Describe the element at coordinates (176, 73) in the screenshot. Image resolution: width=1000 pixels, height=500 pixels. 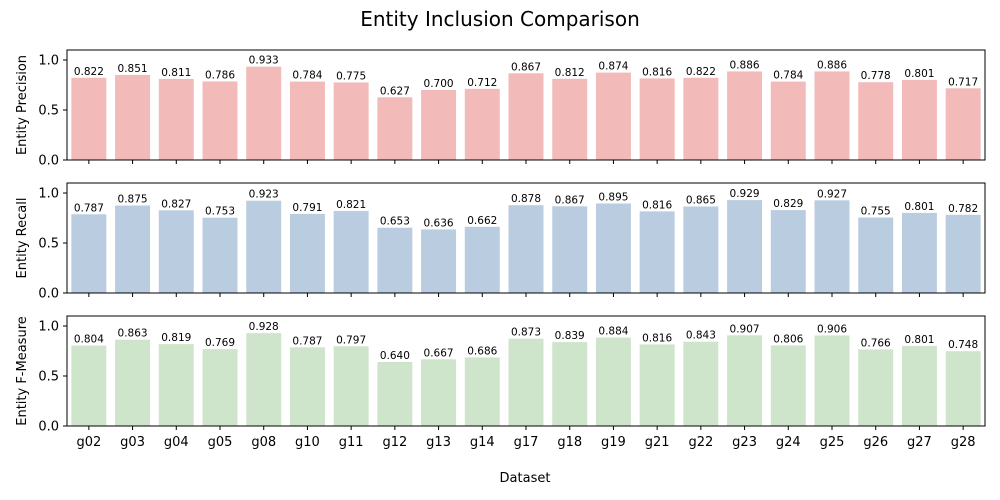
I see `bar-value-label: 0.811` at that location.